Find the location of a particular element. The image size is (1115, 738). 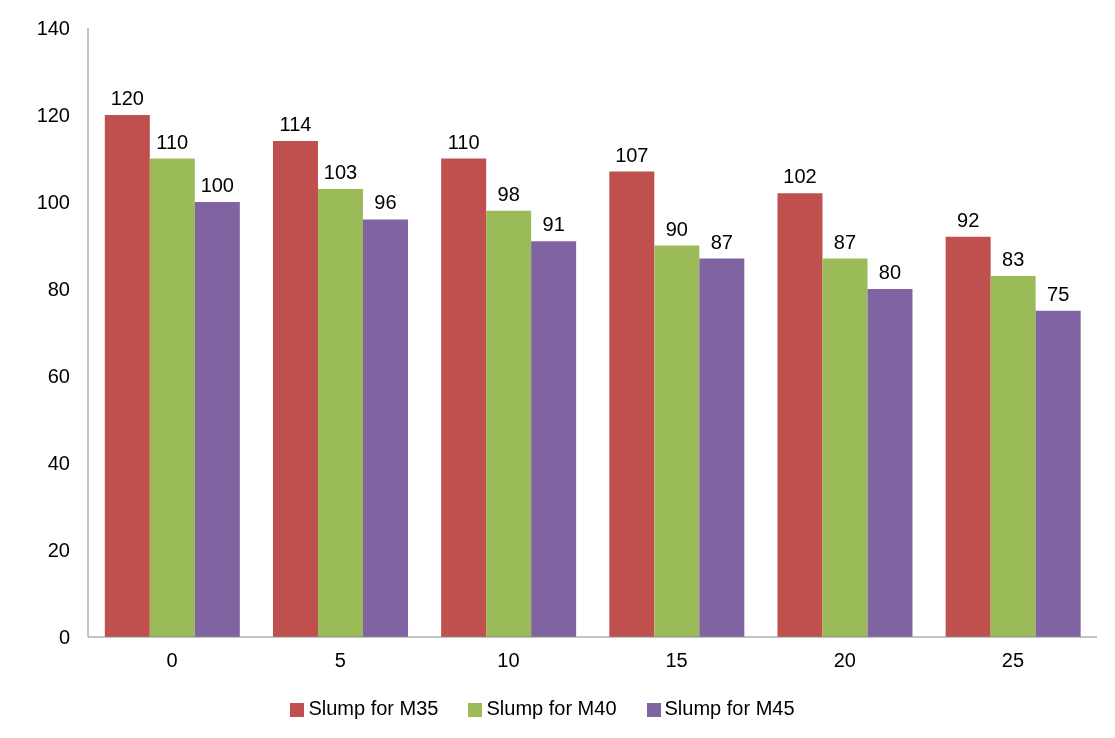

data-label: 83 is located at coordinates (1013, 258).